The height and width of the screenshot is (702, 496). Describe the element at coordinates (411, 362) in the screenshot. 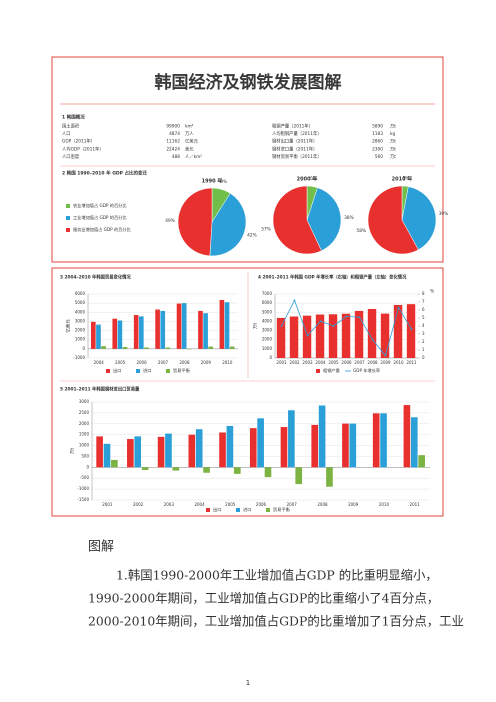

I see `x-tick-label: 2011` at that location.